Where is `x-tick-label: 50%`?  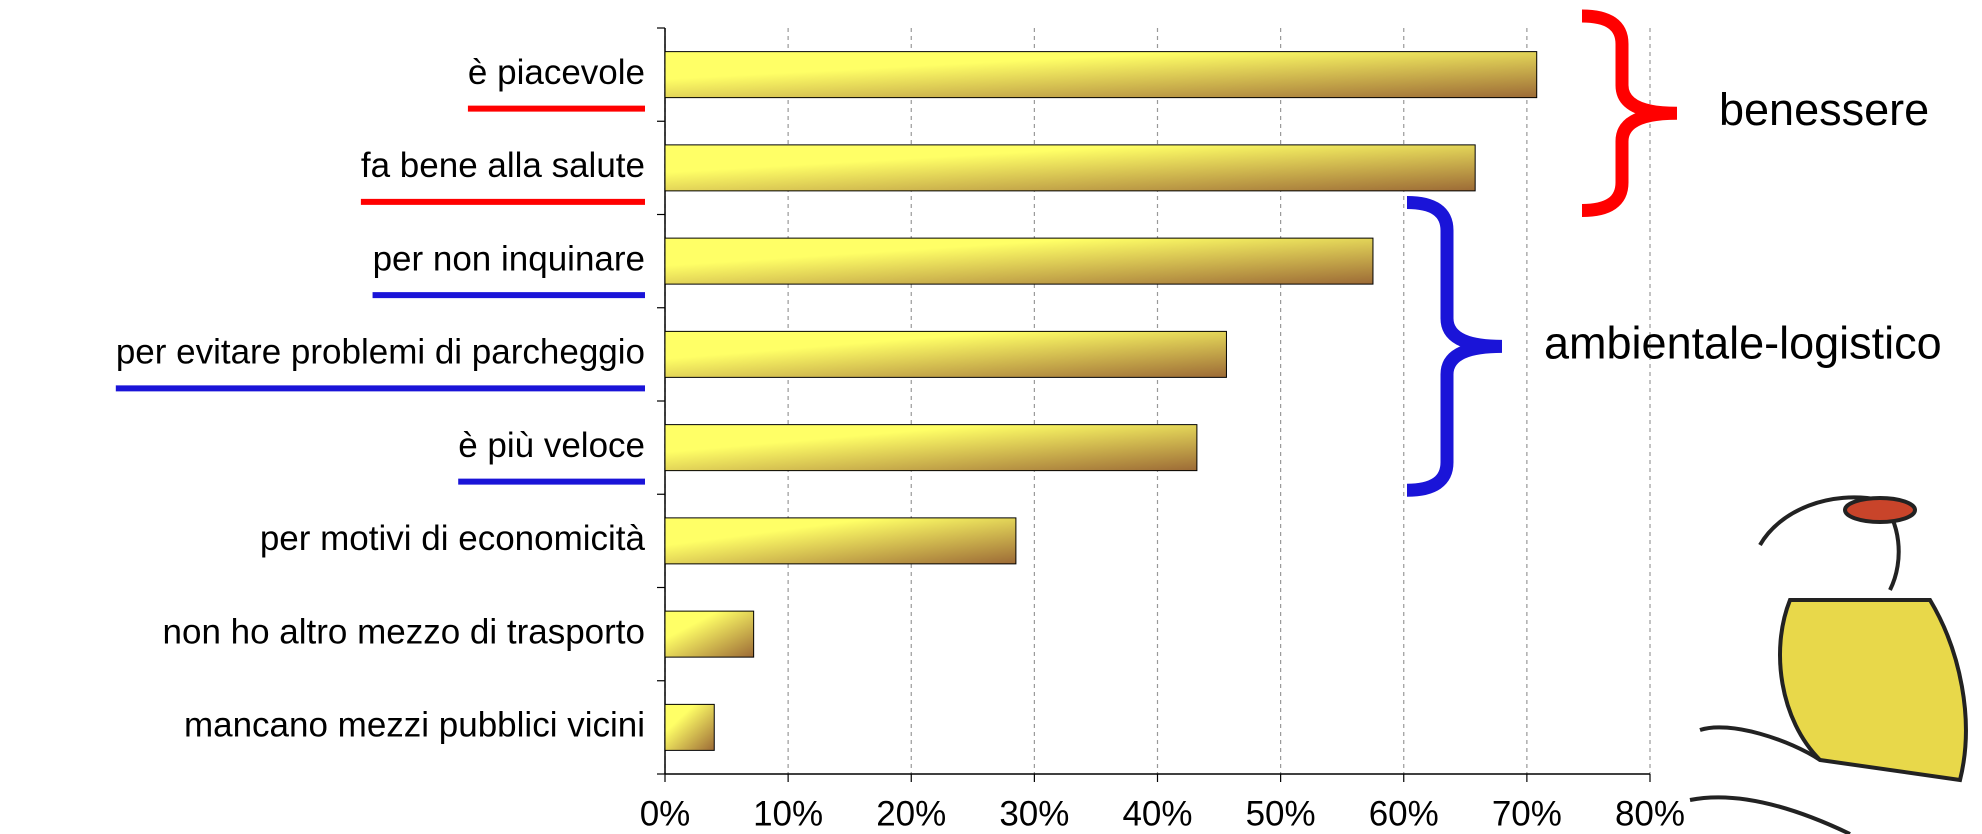
x-tick-label: 50% is located at coordinates (1281, 813).